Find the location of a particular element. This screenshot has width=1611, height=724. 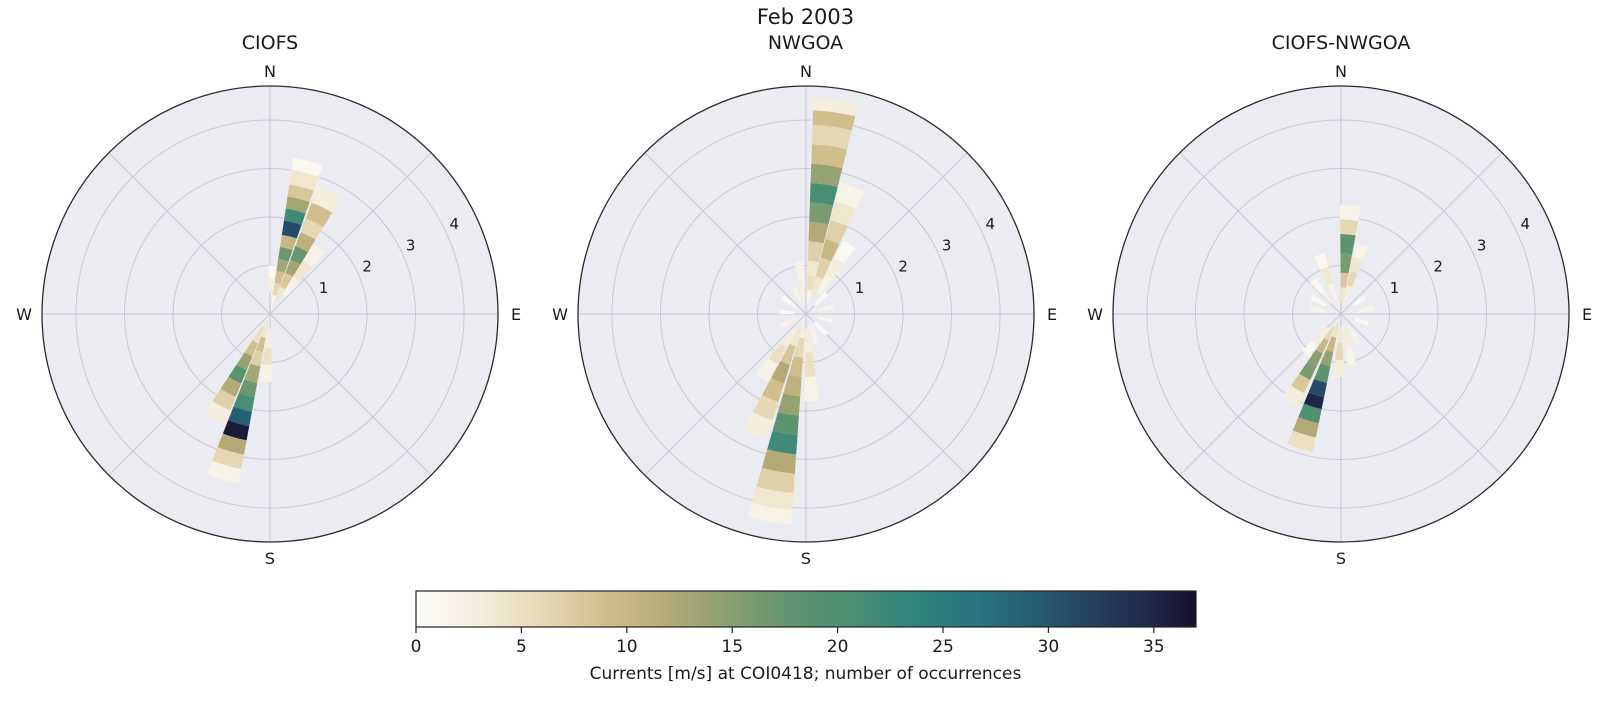

colorbar-svg: 0 5 10 15 20 25 30 35 is located at coordinates (803, 623).